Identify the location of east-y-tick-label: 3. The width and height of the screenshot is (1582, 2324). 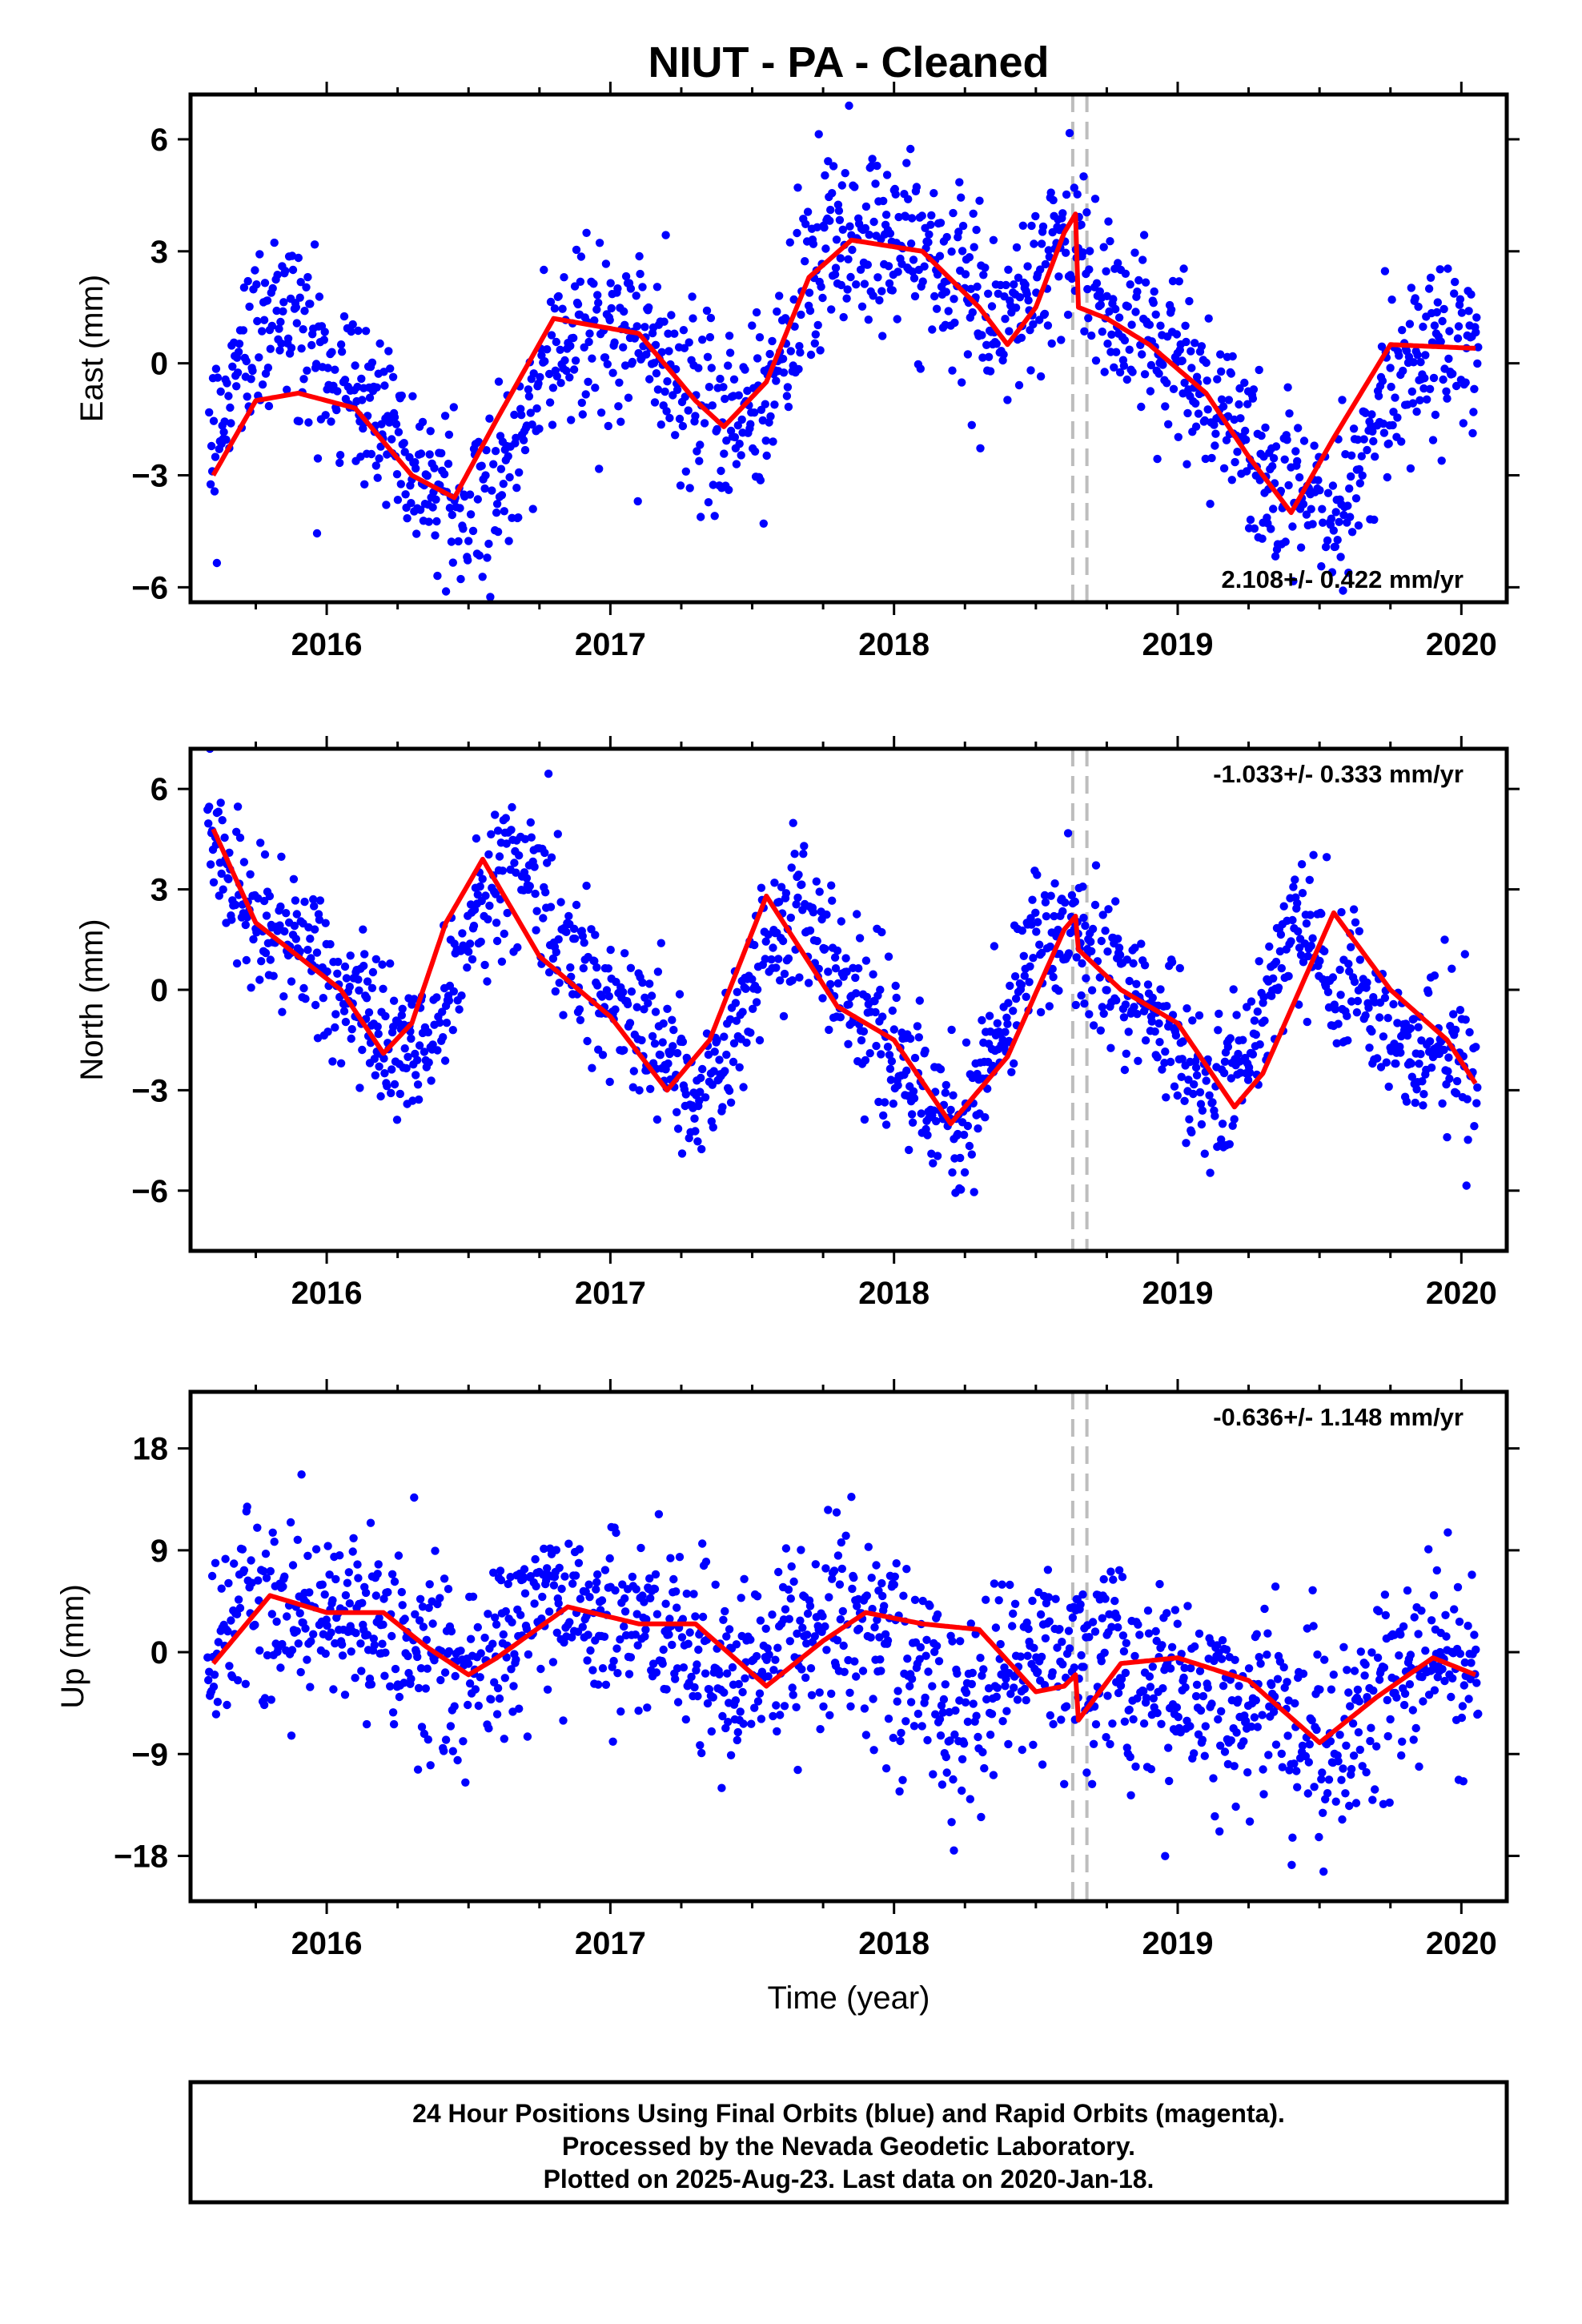
(159, 252).